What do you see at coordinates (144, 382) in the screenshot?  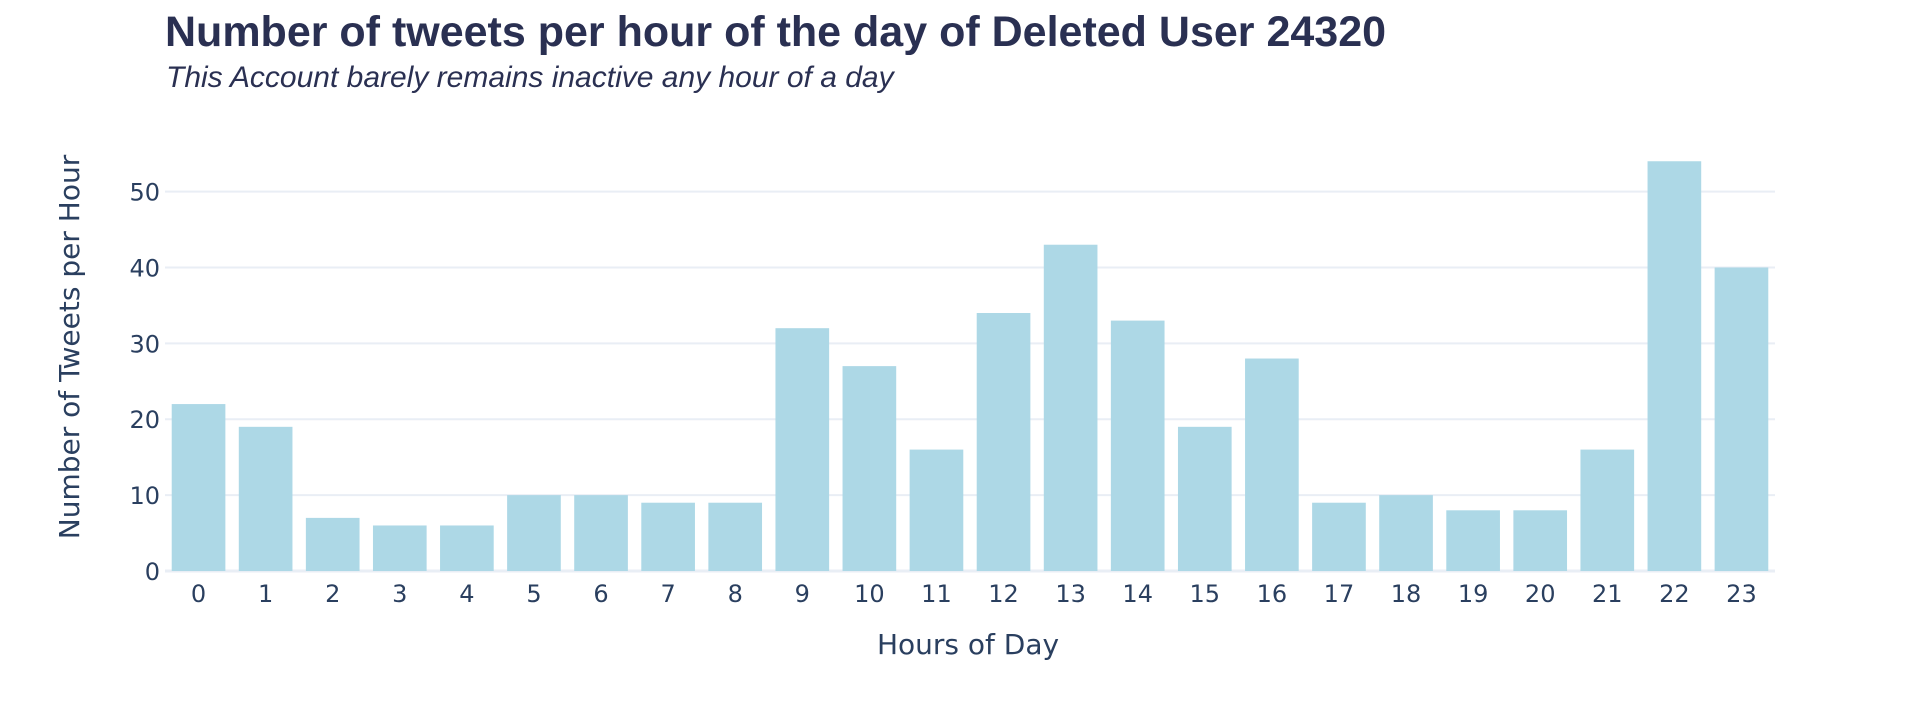 I see `y-axis-ticks: 0 10 20 30 40 50` at bounding box center [144, 382].